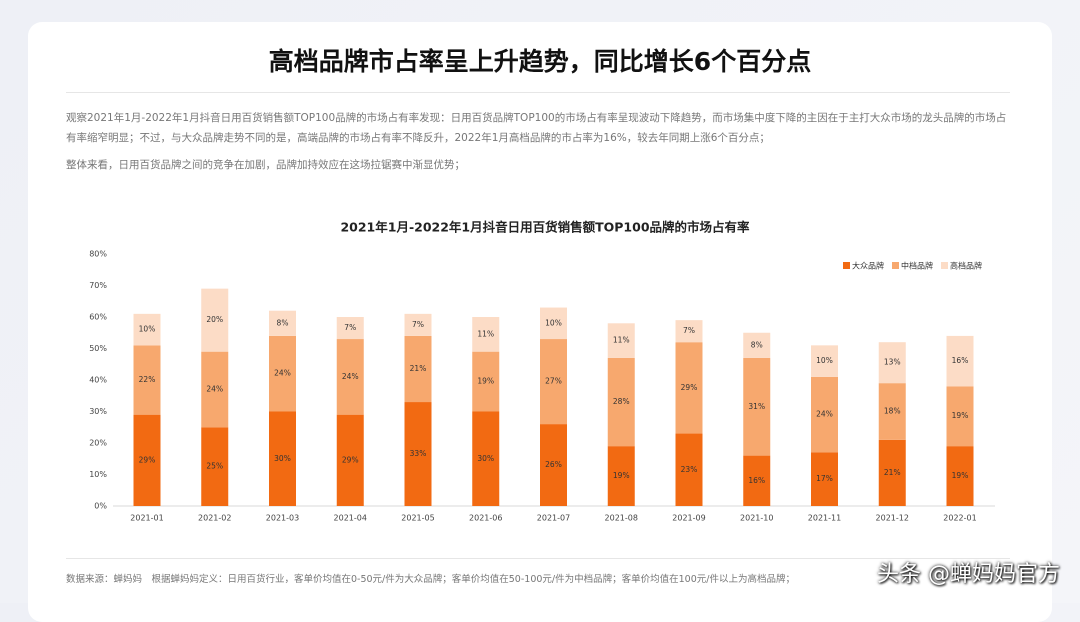 This screenshot has width=1080, height=622. I want to click on data-label: 27%, so click(553, 381).